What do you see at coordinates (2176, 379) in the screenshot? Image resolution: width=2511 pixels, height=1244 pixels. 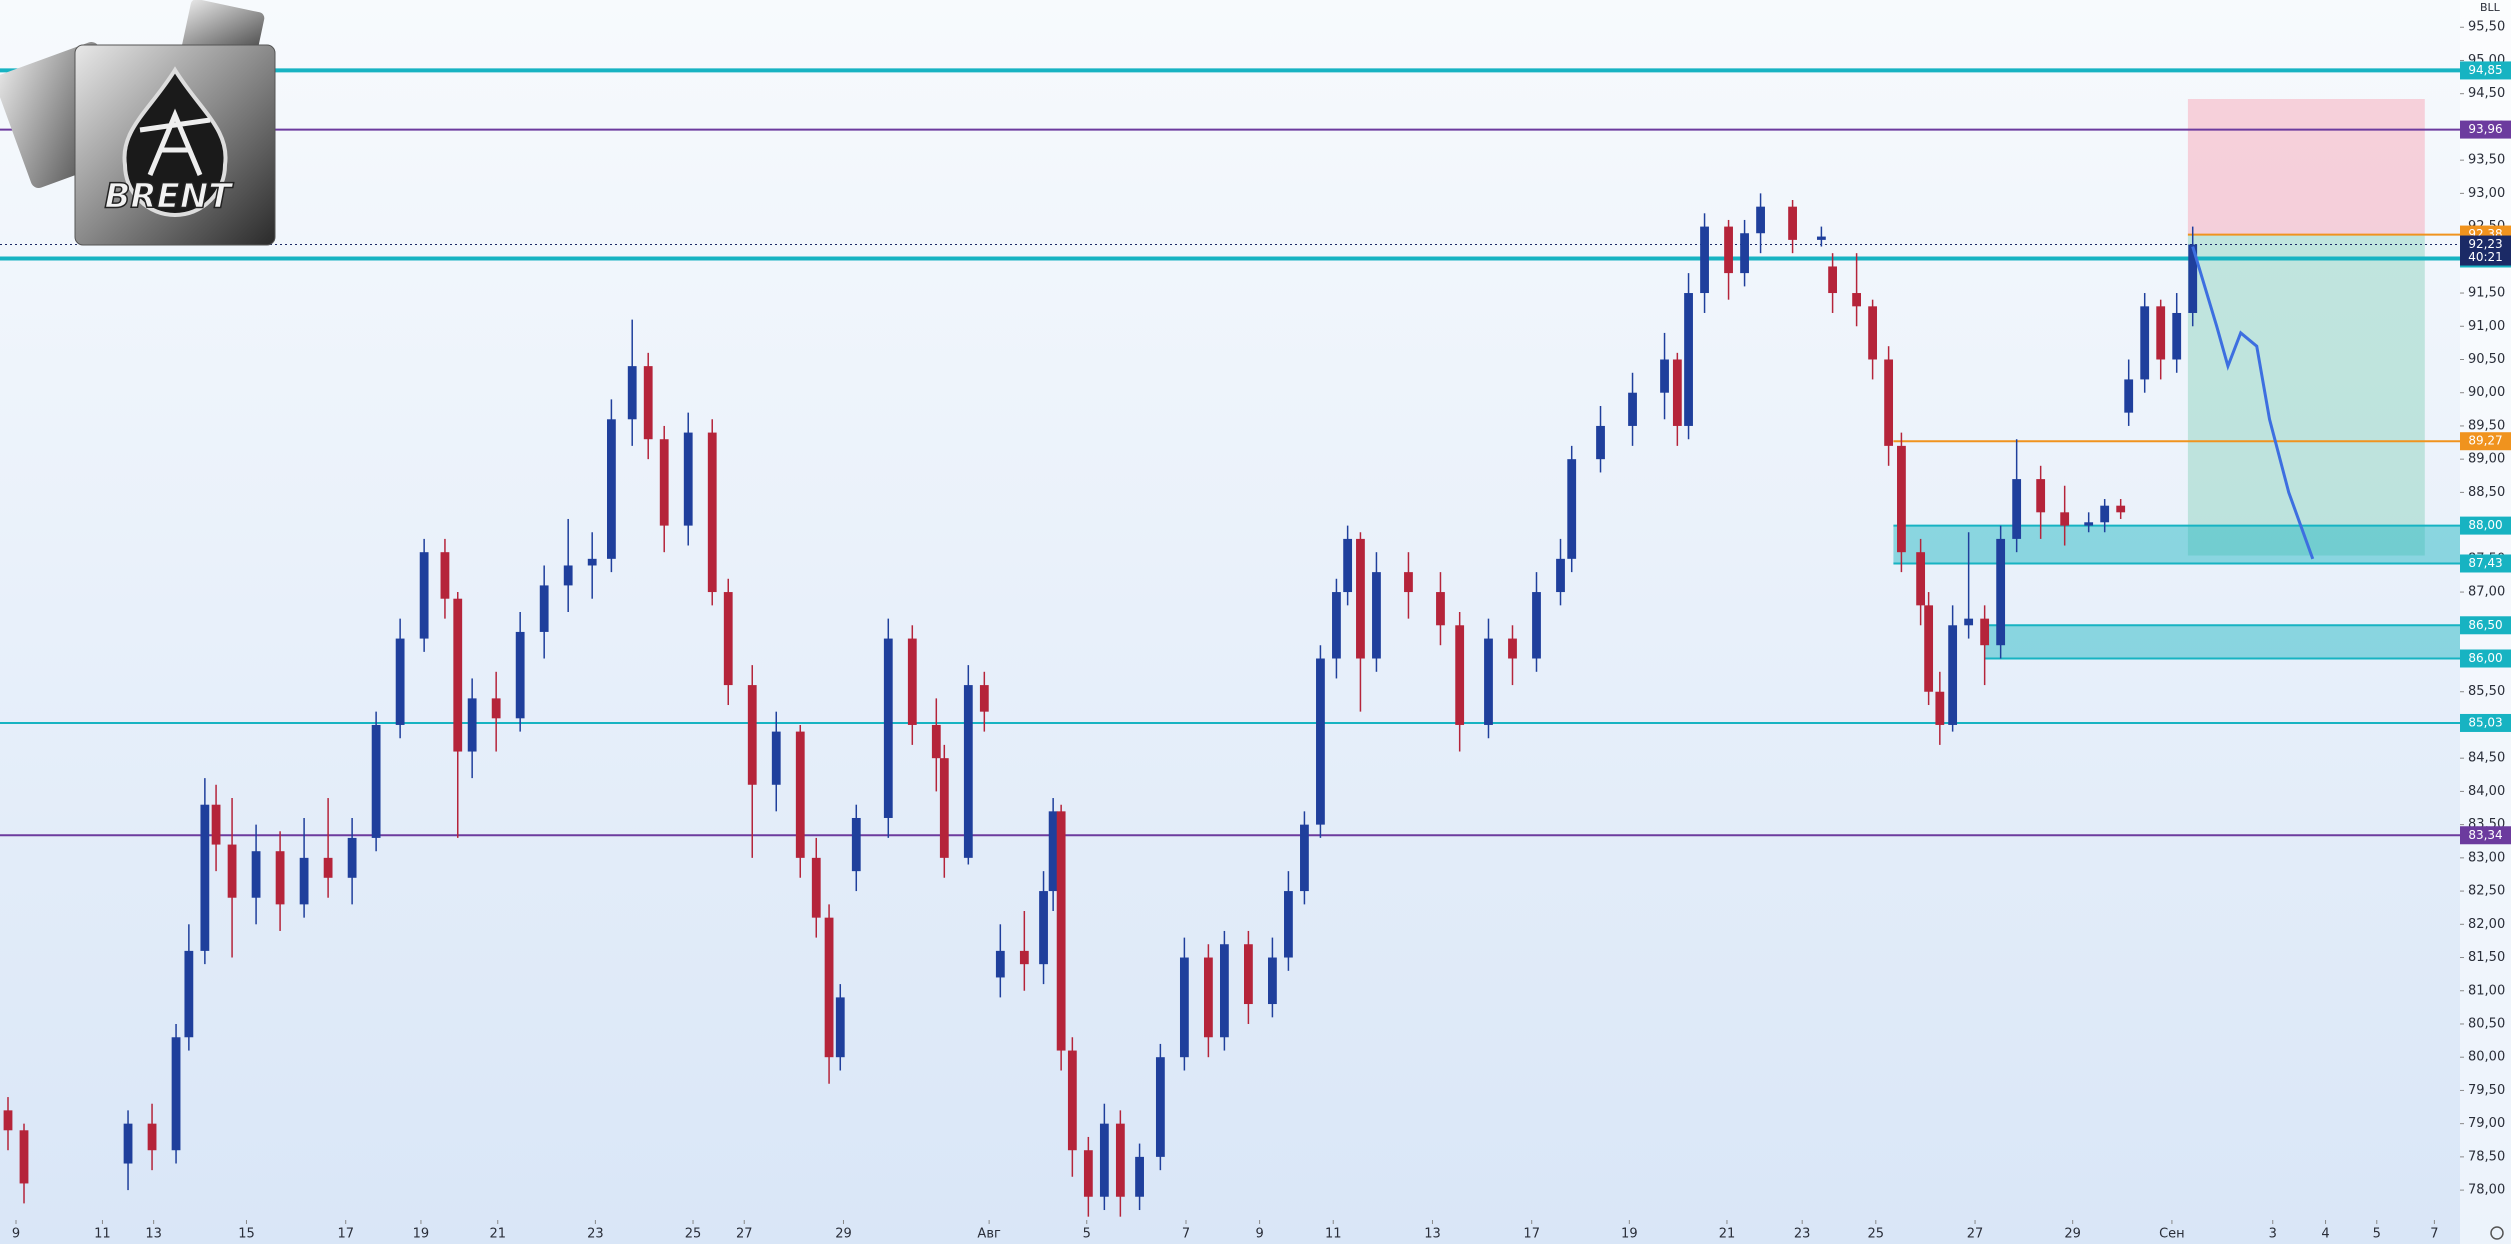 I see `zones` at bounding box center [2176, 379].